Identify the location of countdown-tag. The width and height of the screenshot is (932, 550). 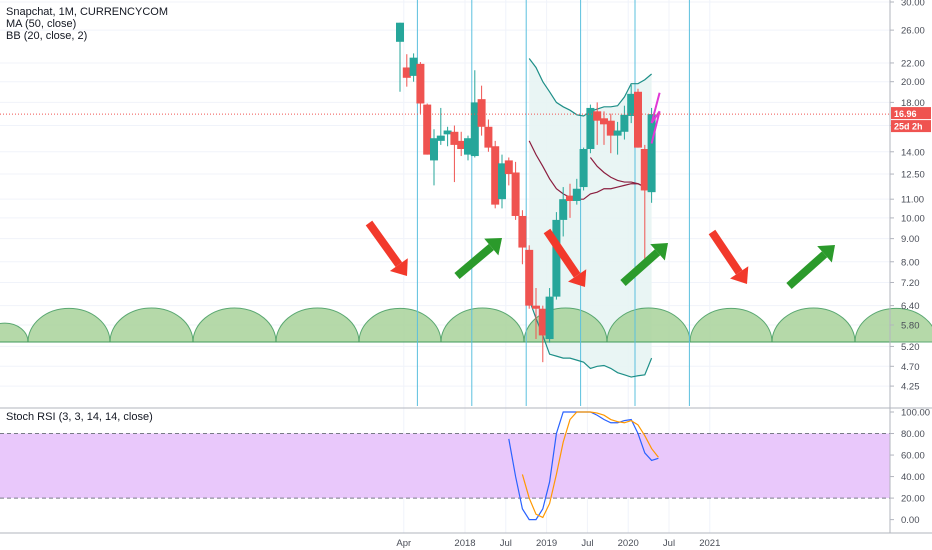
(911, 126).